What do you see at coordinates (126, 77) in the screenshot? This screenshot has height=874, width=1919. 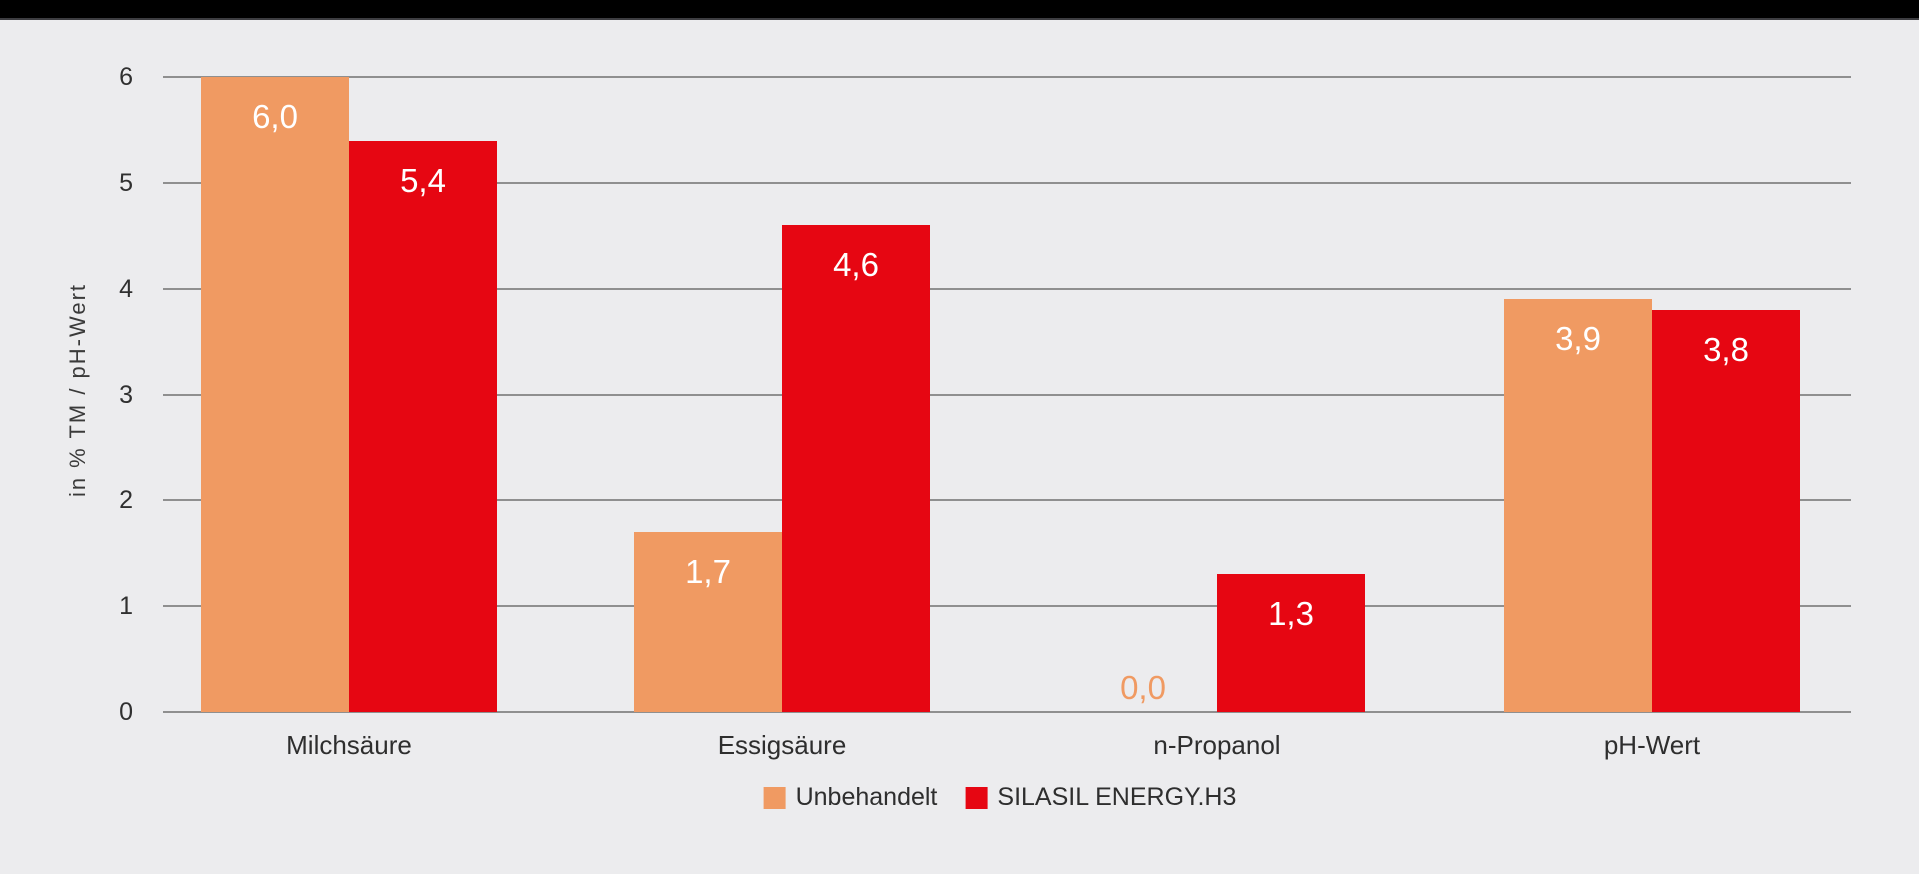 I see `y-tick-label-6: 6` at bounding box center [126, 77].